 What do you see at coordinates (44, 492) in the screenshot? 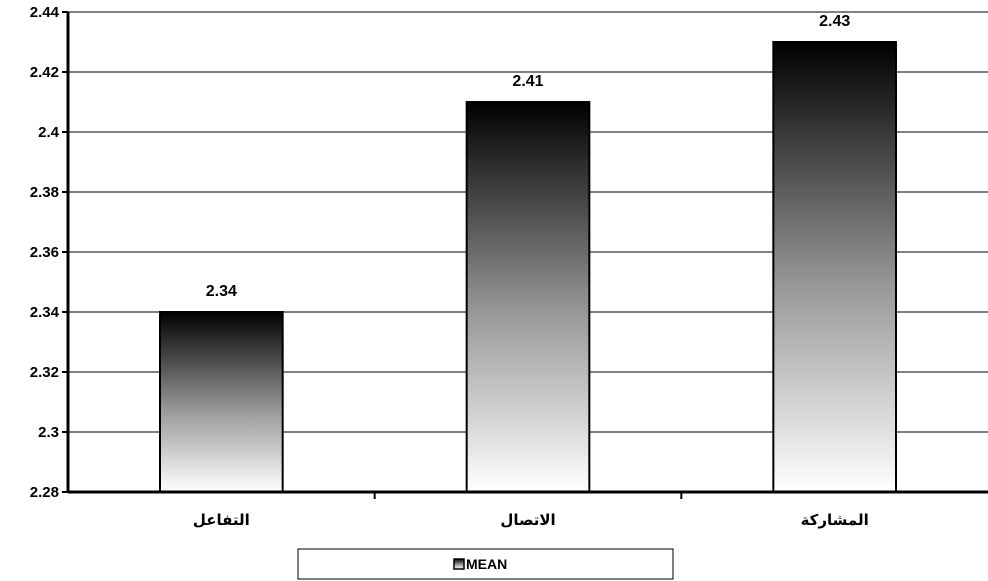
I see `y-tick-label: 2.28` at bounding box center [44, 492].